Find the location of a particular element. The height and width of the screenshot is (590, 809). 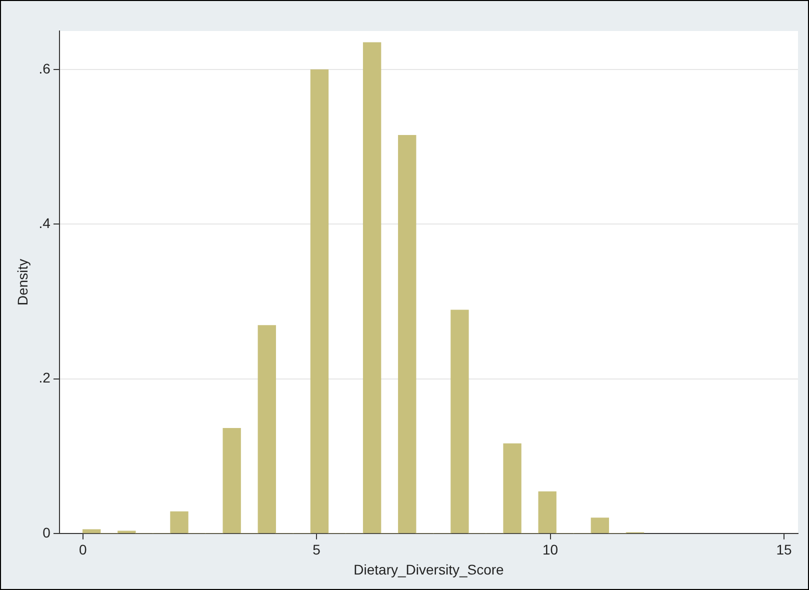

y-axis-title: Density is located at coordinates (22, 282).